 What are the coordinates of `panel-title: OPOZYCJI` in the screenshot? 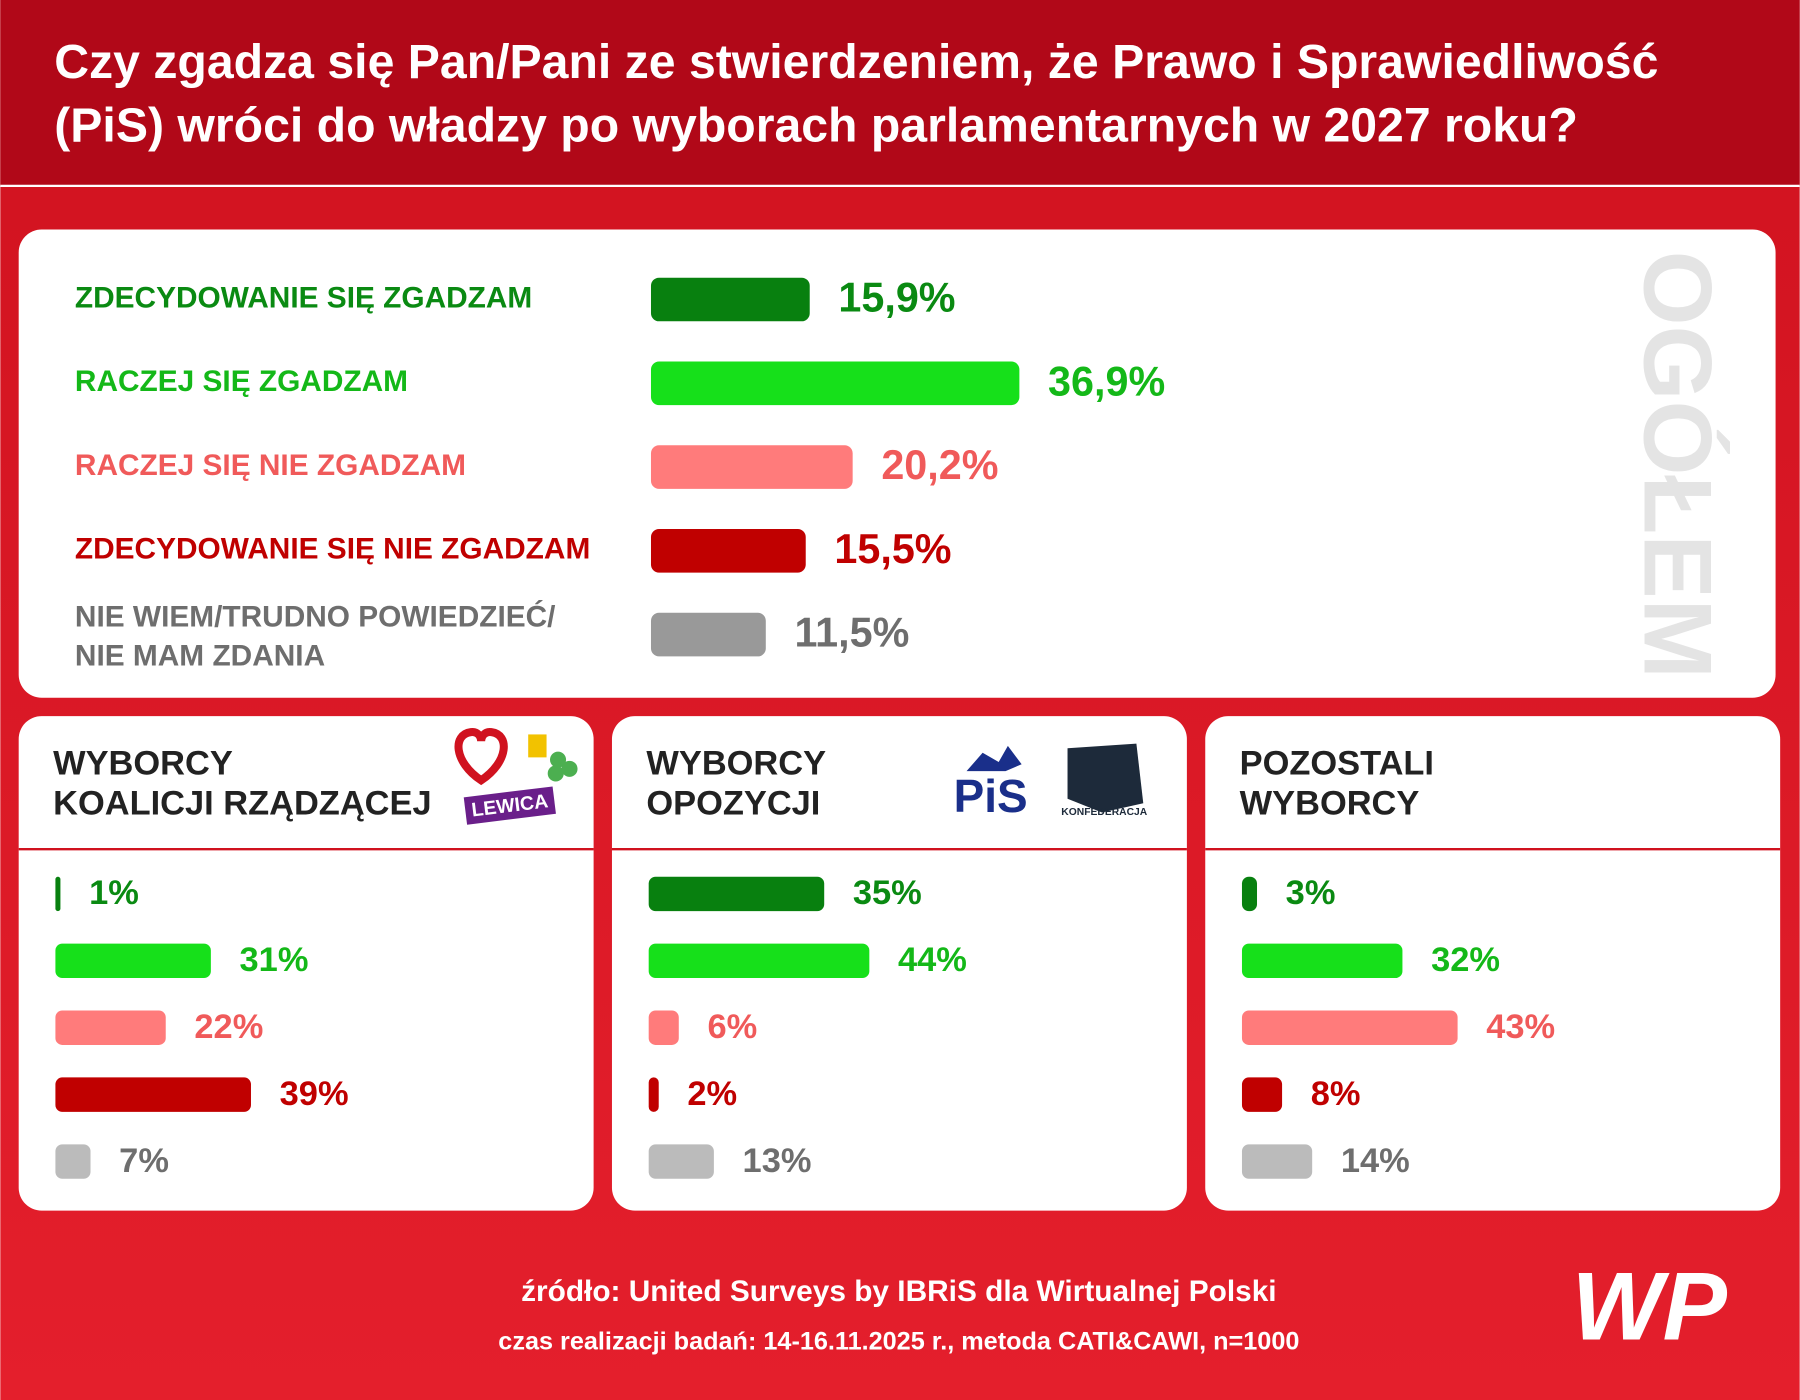 It's located at (733, 804).